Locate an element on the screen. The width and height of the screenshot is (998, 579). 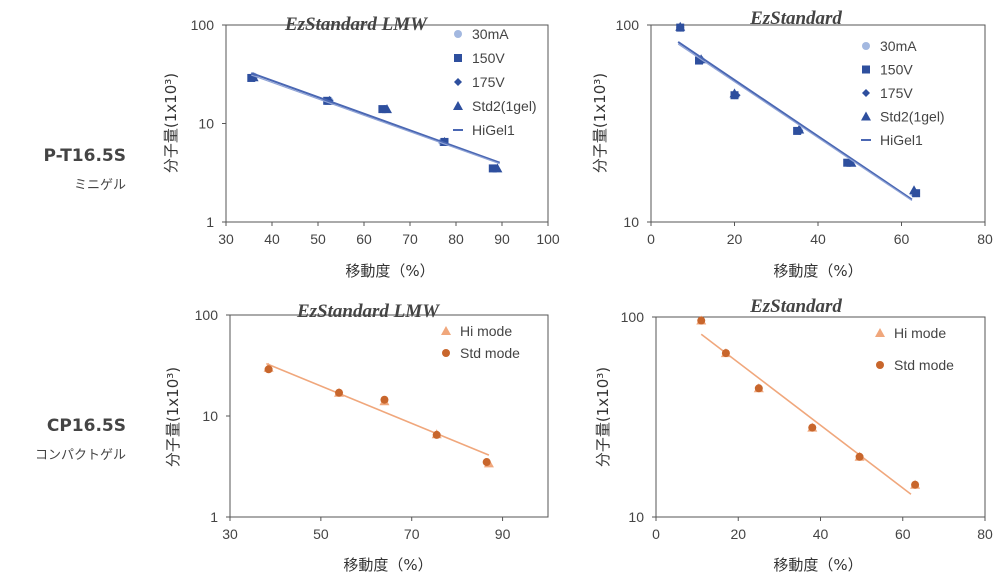
row-label-main: P-T16.5S is located at coordinates (84, 156).